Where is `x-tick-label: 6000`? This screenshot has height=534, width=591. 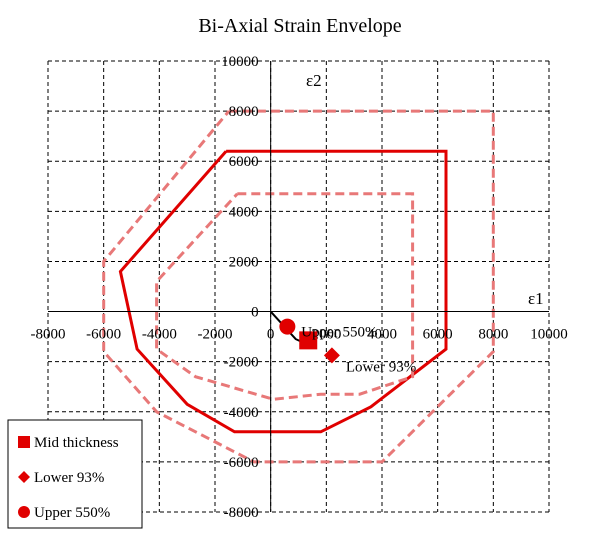
x-tick-label: 6000 is located at coordinates (438, 335).